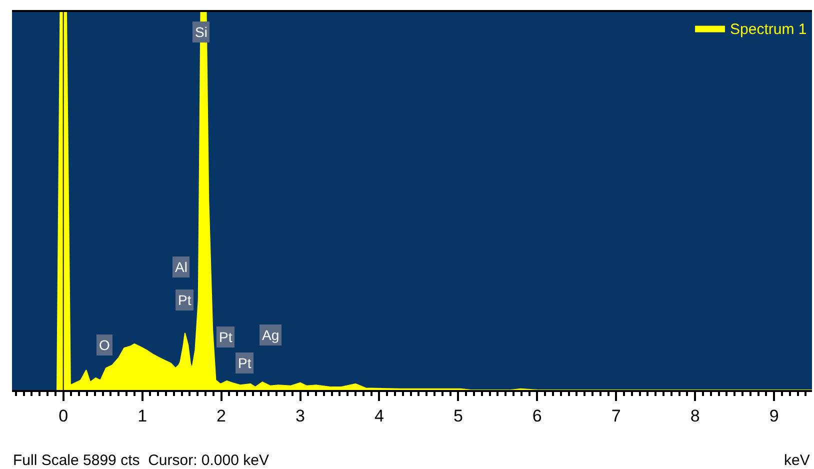 Image resolution: width=814 pixels, height=469 pixels. I want to click on annotation: Al, so click(181, 267).